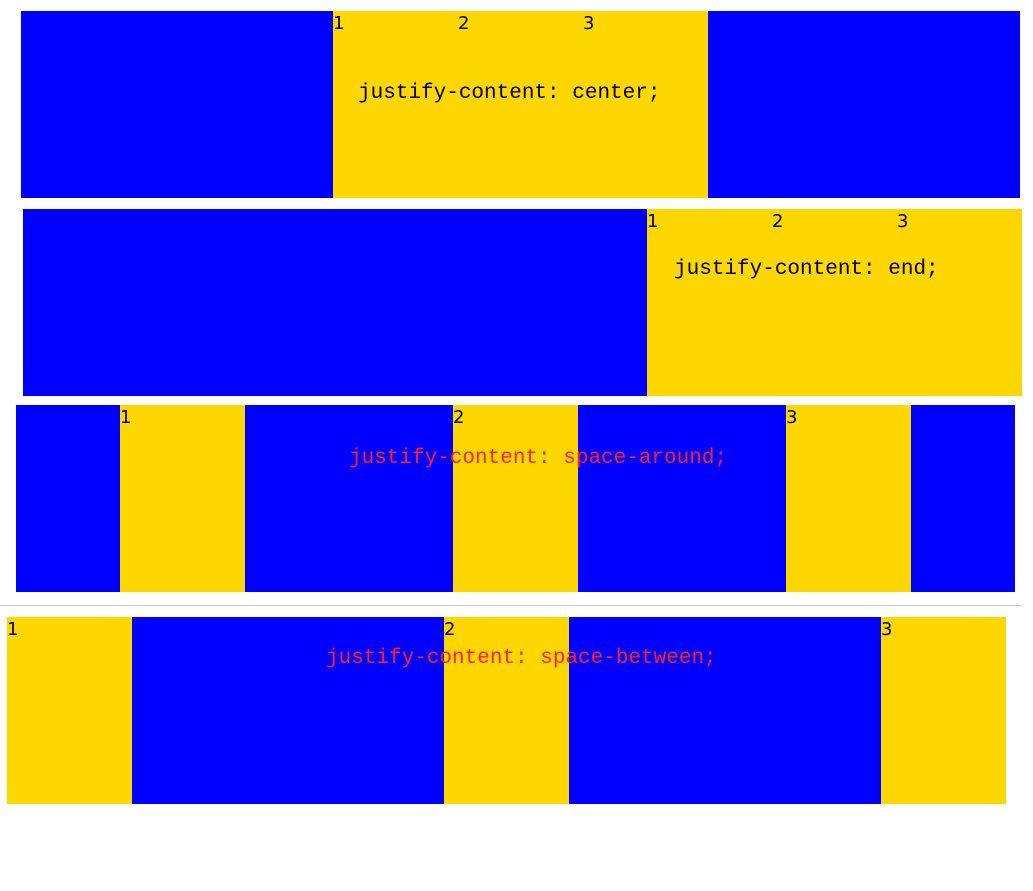 The height and width of the screenshot is (891, 1033). I want to click on label: justify-content: space-between;, so click(521, 658).